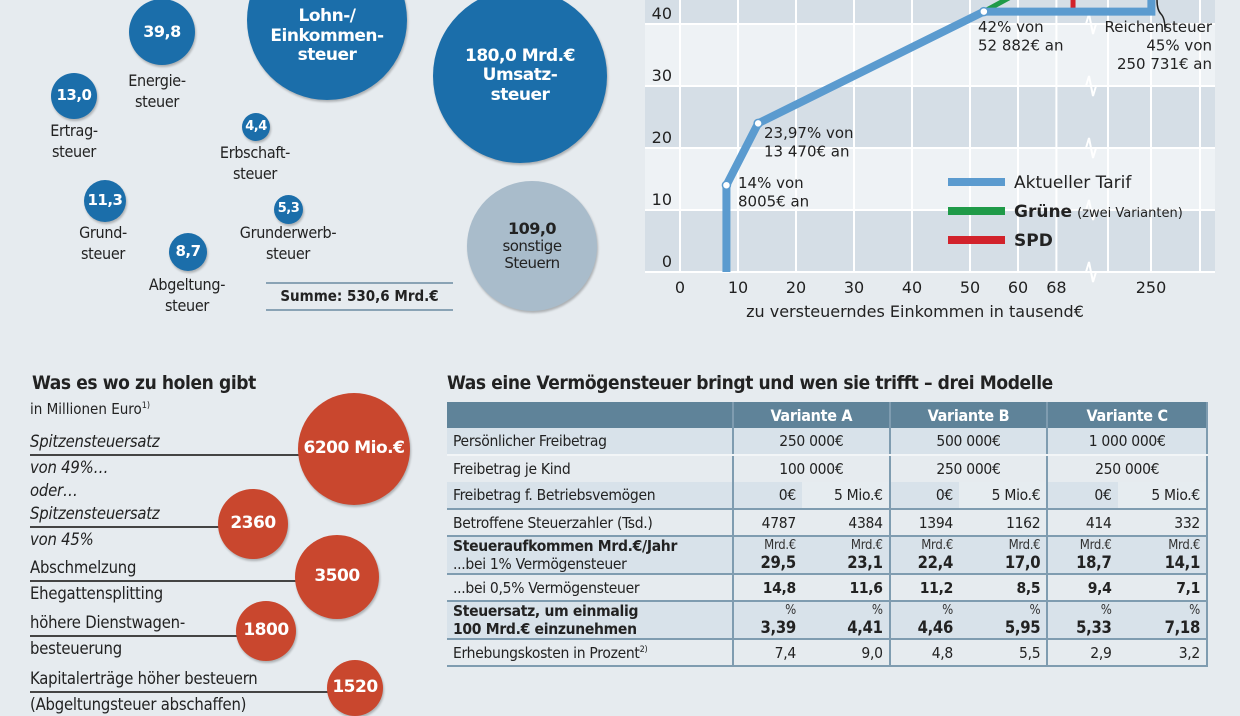  Describe the element at coordinates (590, 523) in the screenshot. I see `row-label: Betroffene Steuerzahler (Tsd.)` at that location.